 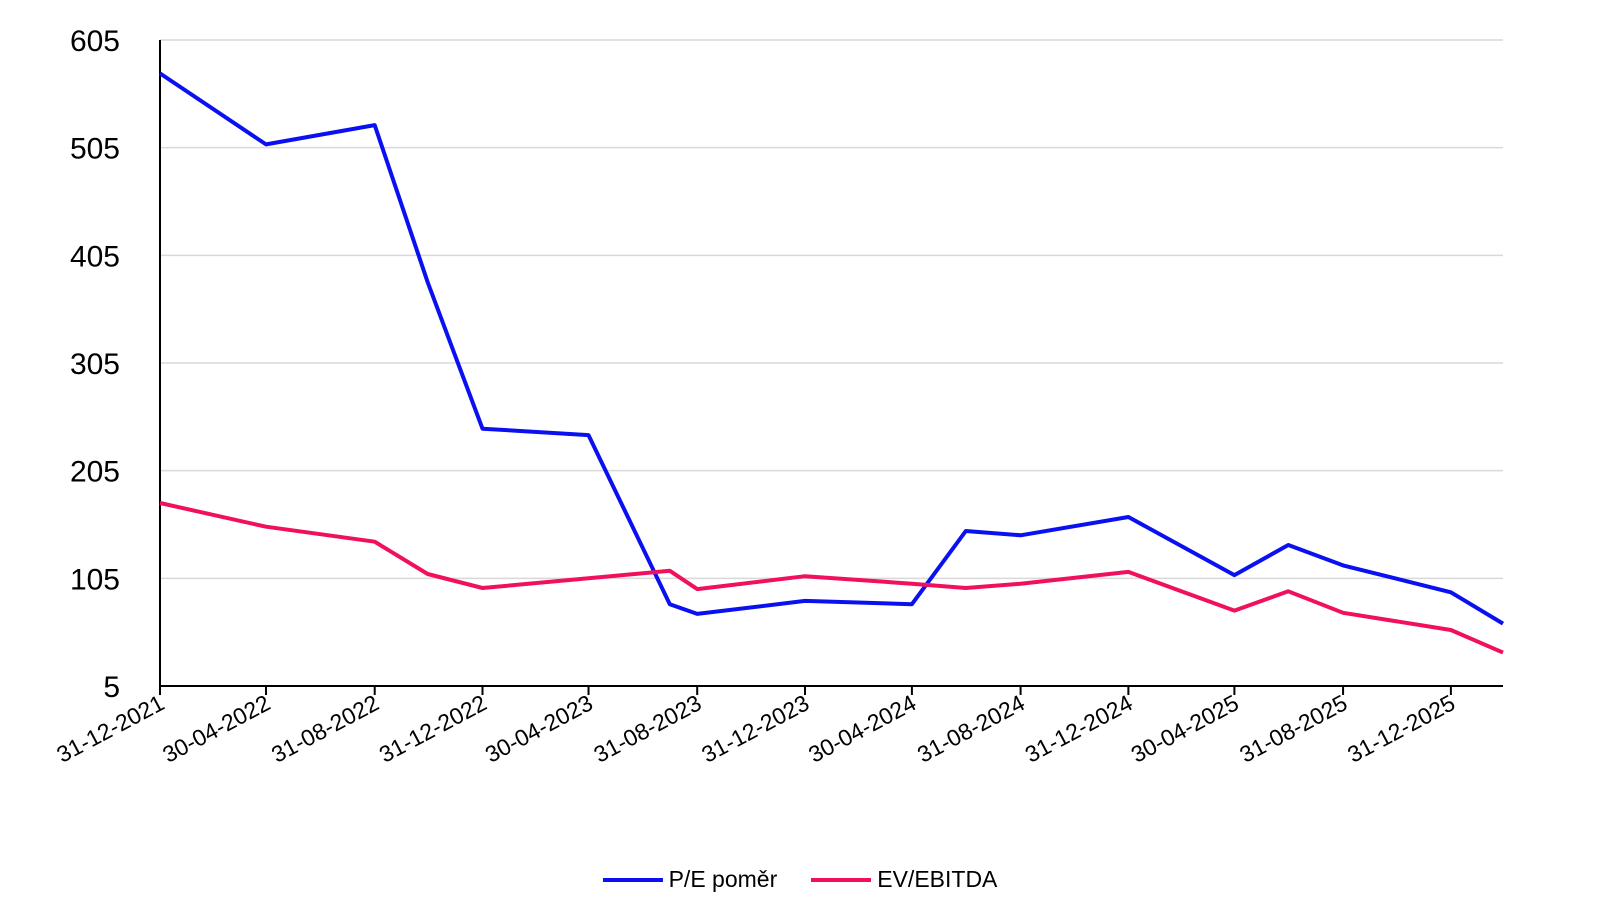 What do you see at coordinates (800, 879) in the screenshot?
I see `legend: P/E poměr EV/EBITDA` at bounding box center [800, 879].